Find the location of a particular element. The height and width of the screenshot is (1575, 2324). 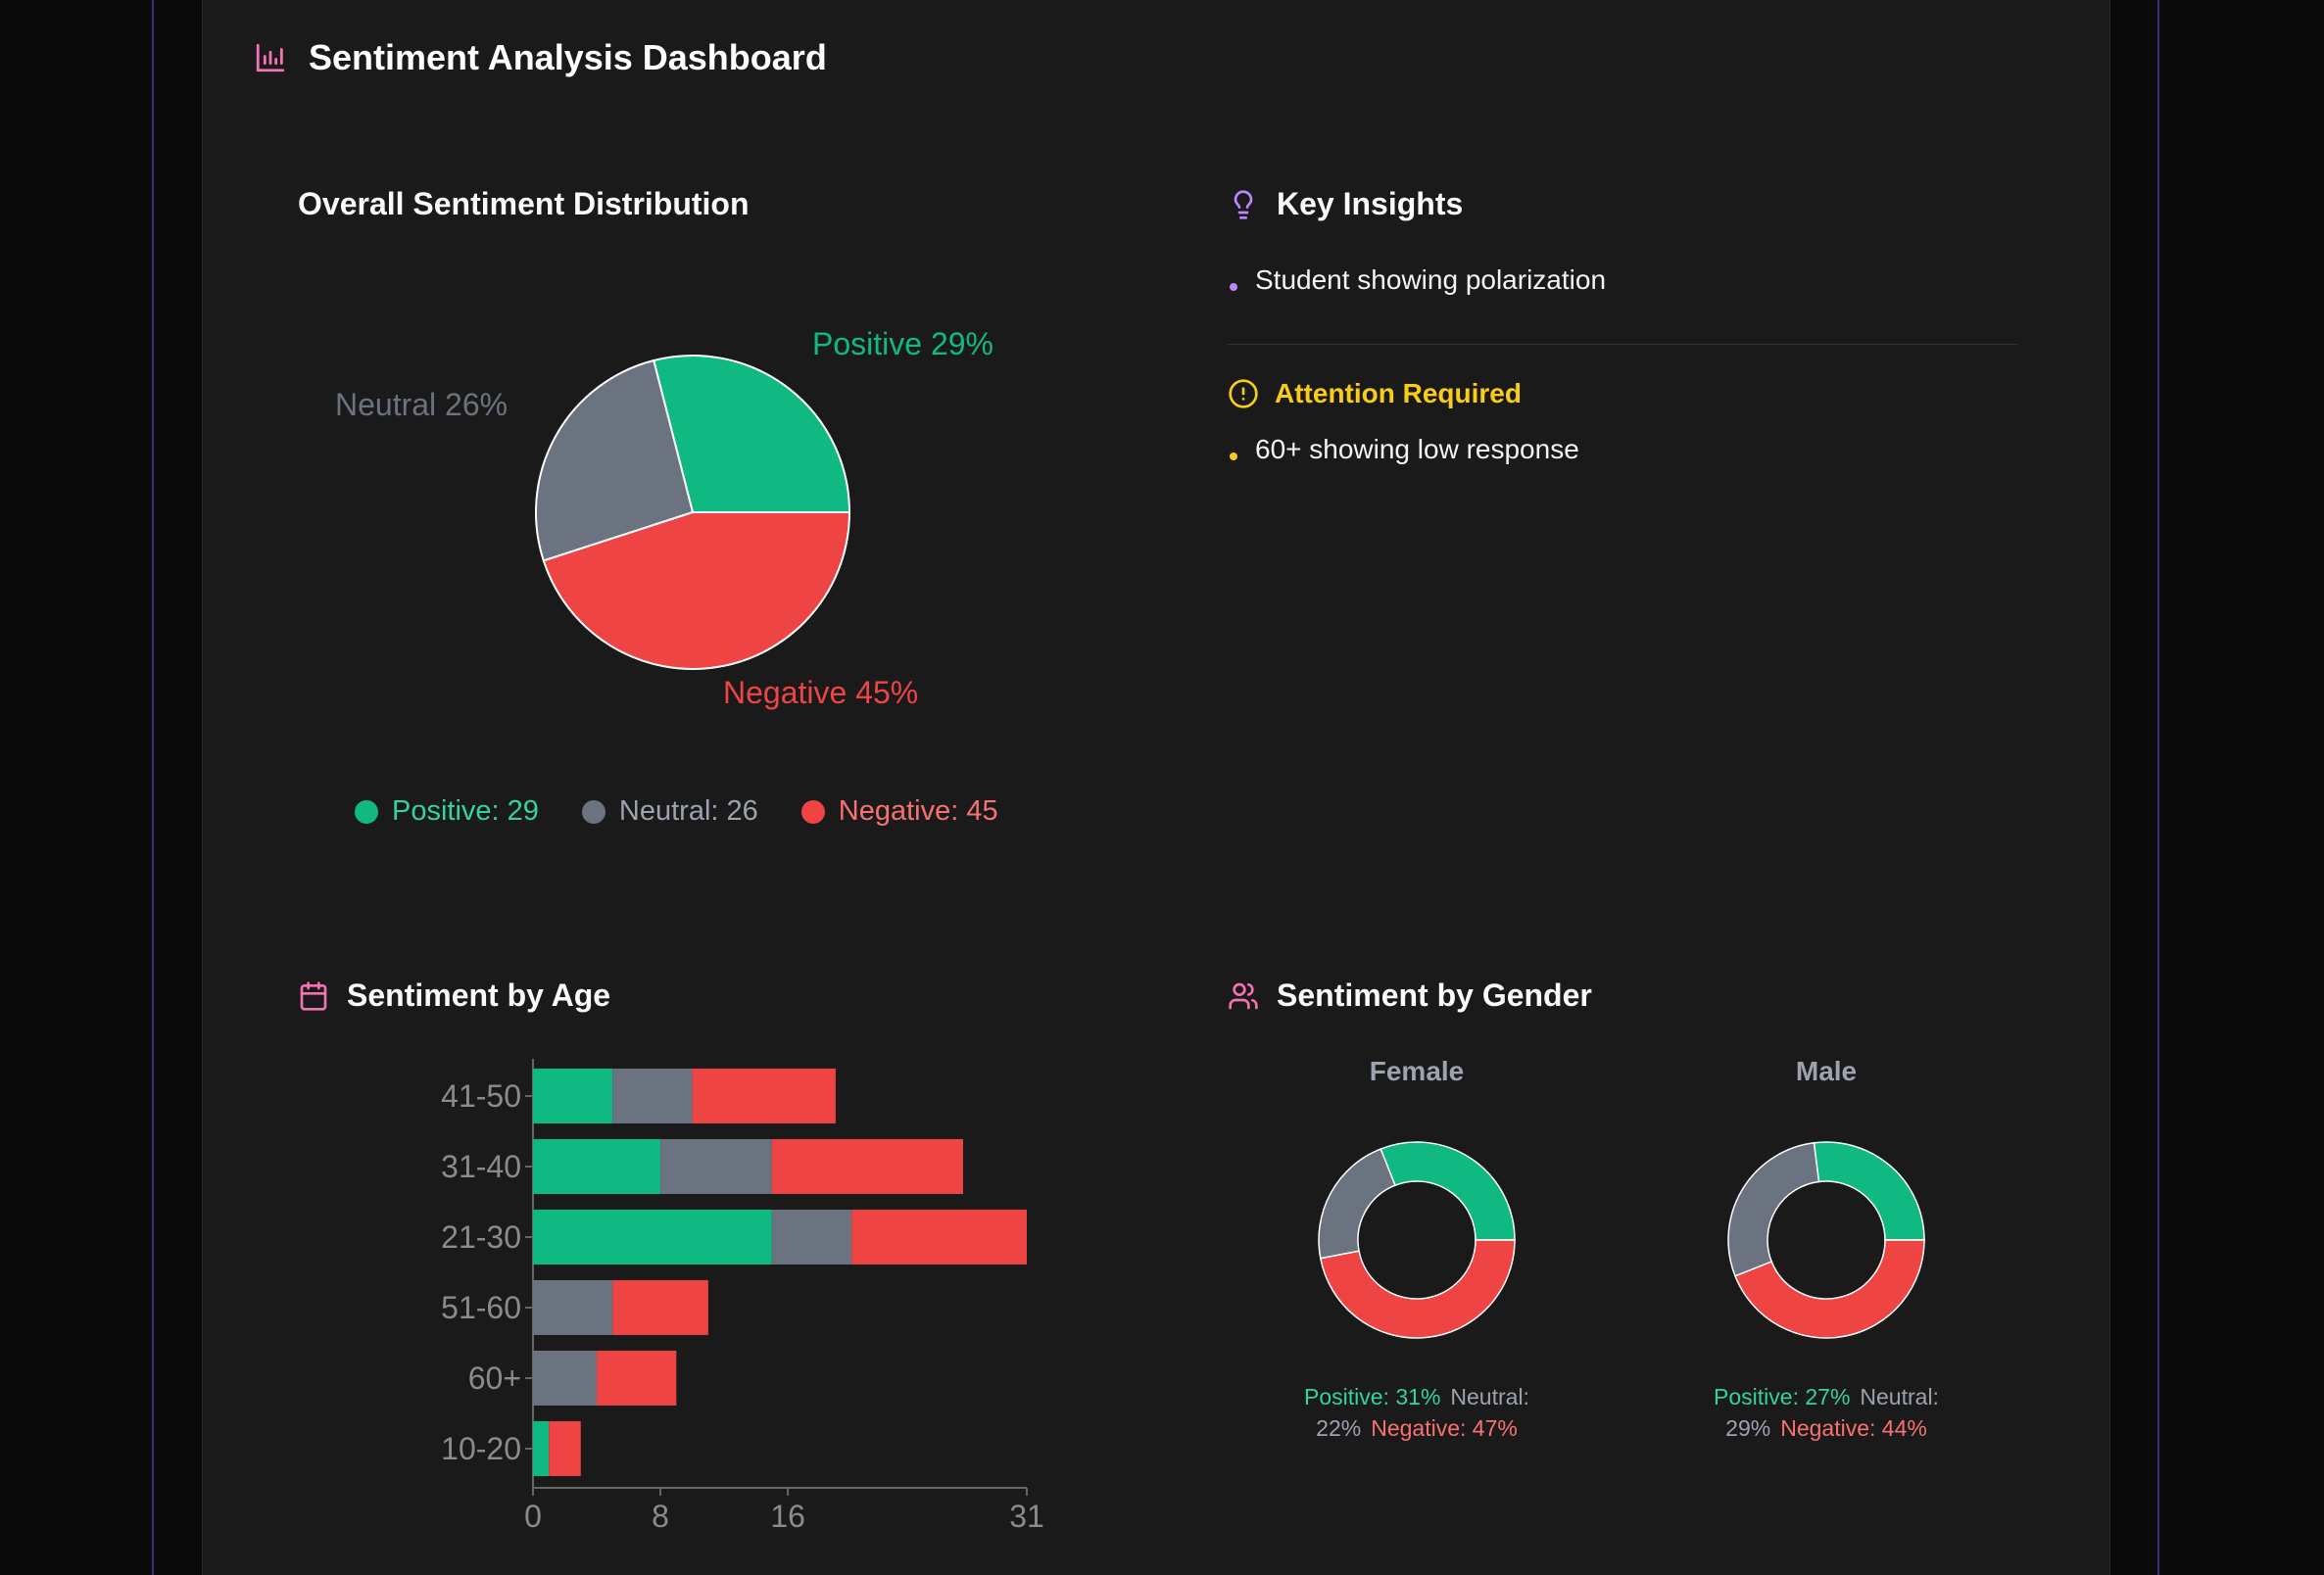

attention-item: 60+ showing low response is located at coordinates (1404, 450).